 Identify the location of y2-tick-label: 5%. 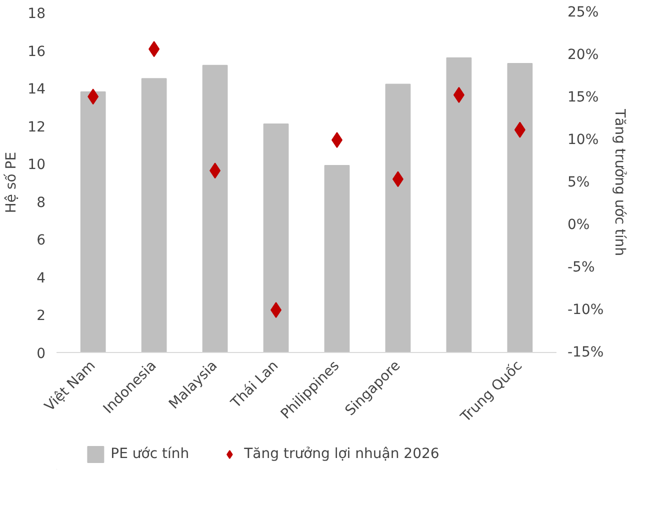
(579, 182).